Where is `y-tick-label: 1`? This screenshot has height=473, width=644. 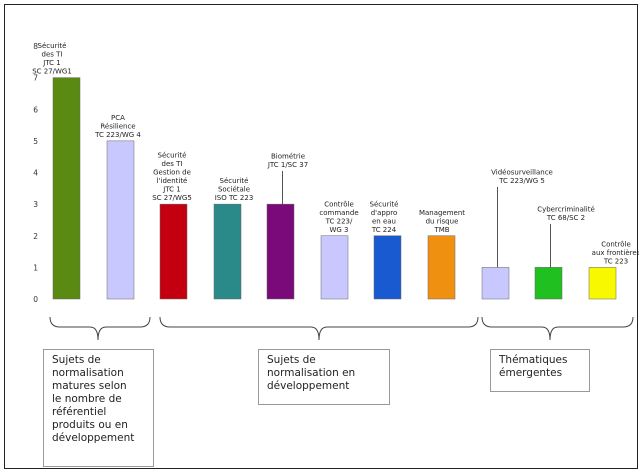 y-tick-label: 1 is located at coordinates (35, 267).